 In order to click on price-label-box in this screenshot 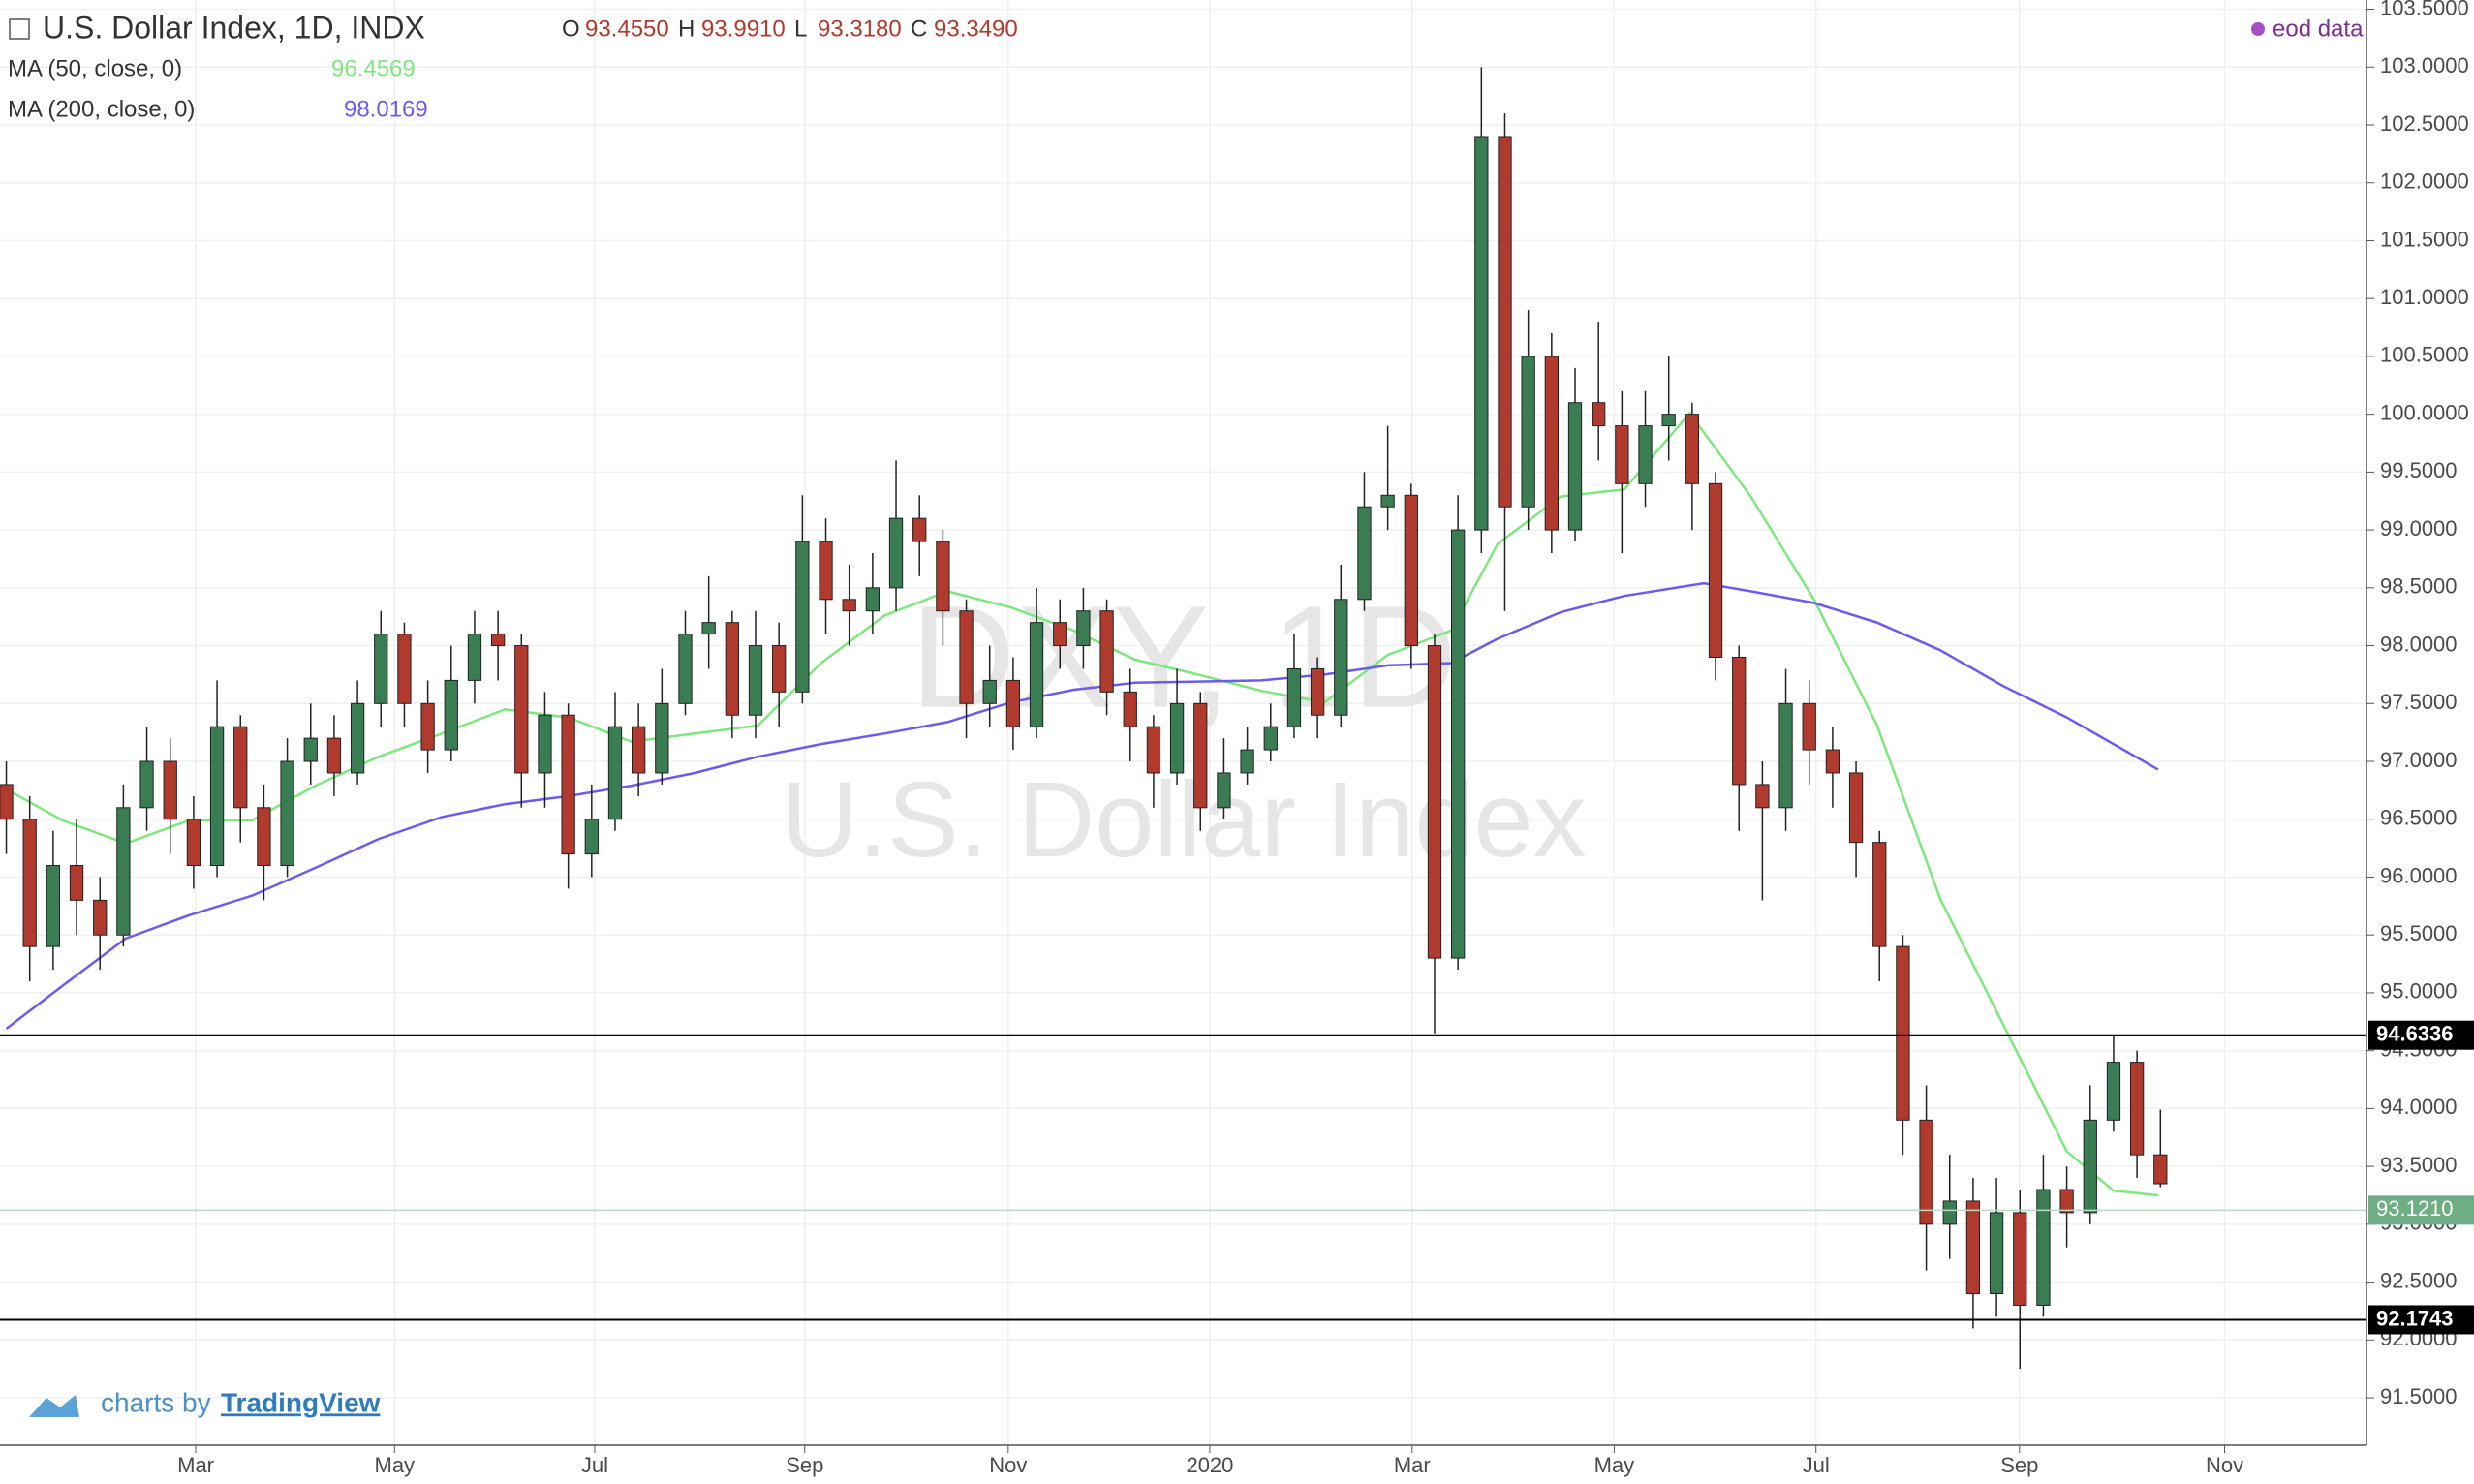, I will do `click(2421, 1320)`.